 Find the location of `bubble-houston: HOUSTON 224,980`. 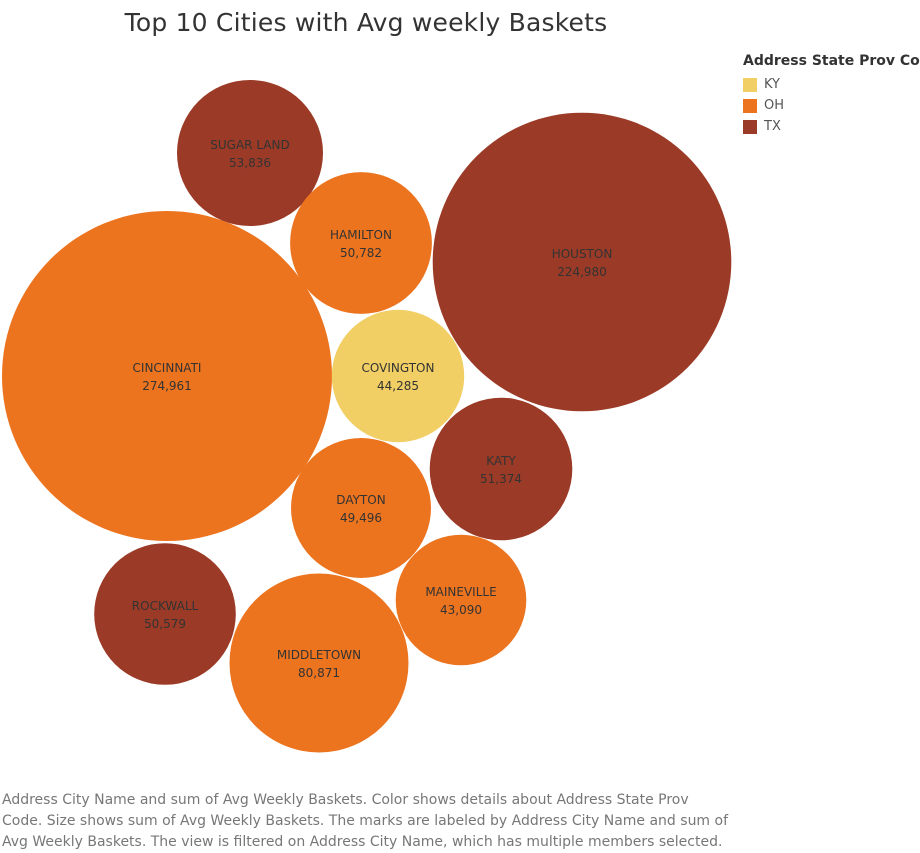

bubble-houston: HOUSTON 224,980 is located at coordinates (582, 262).